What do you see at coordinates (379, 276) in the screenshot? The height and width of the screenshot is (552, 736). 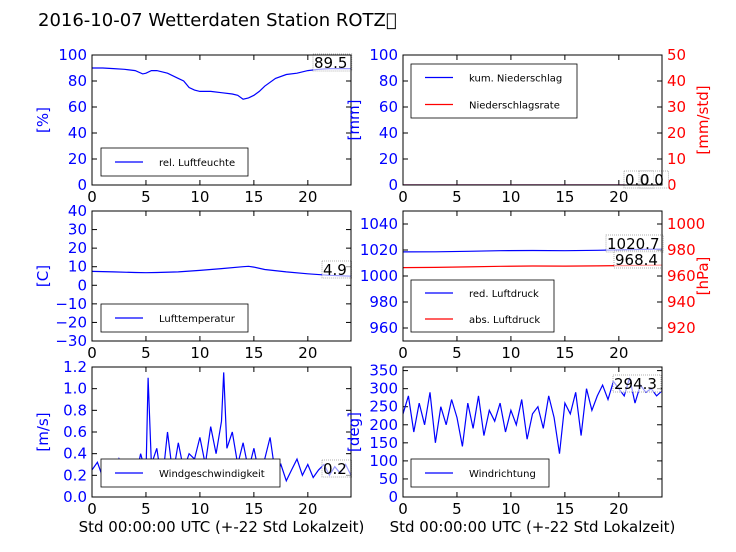 I see `y-tick-label: 1000` at bounding box center [379, 276].